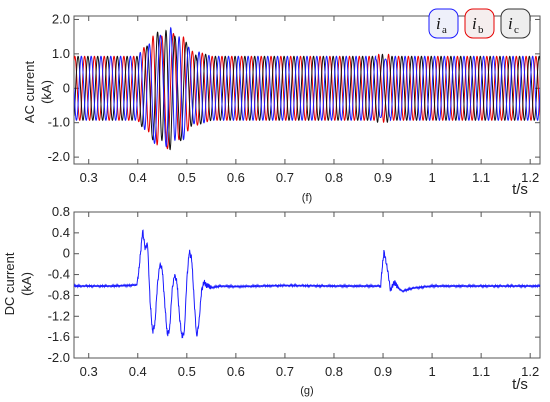 The width and height of the screenshot is (550, 402). I want to click on y-tick-label: -1.6, so click(59, 336).